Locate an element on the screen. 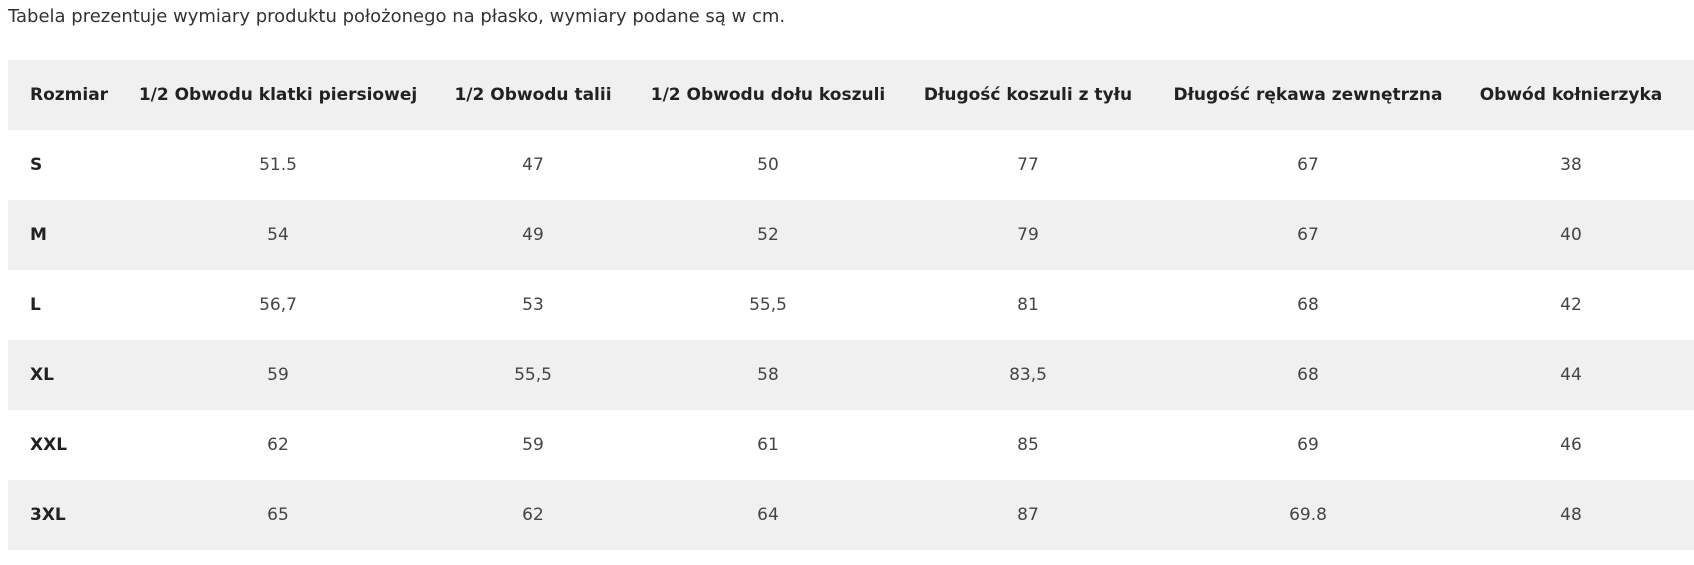  value-cell: 69.8 is located at coordinates (1308, 515).